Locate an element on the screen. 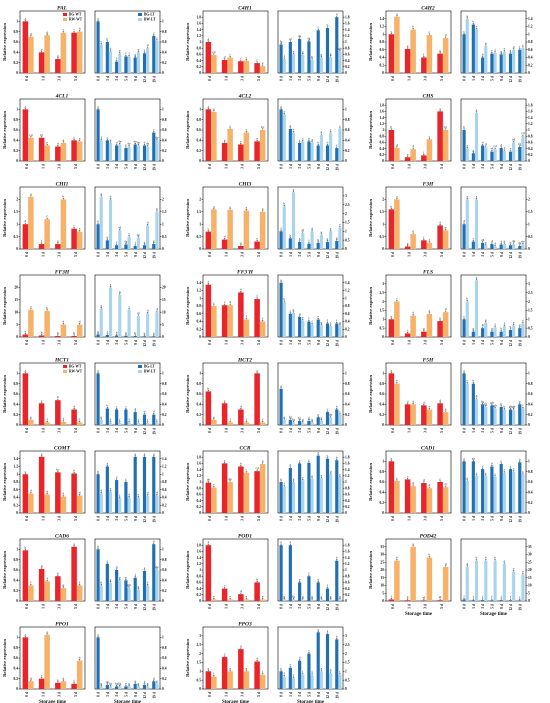  legend-swatch is located at coordinates (140, 19).